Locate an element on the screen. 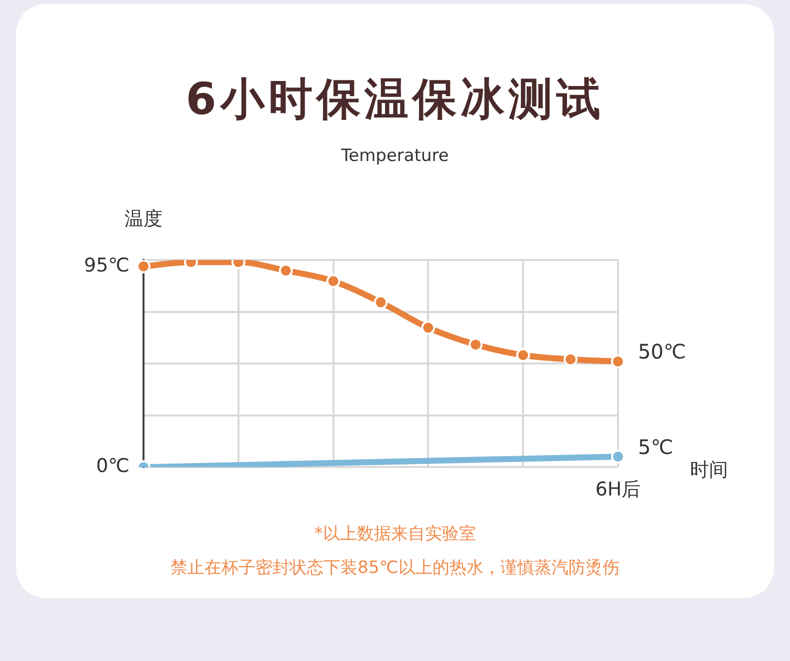 This screenshot has height=661, width=790. x-axis-title: 时间 is located at coordinates (709, 470).